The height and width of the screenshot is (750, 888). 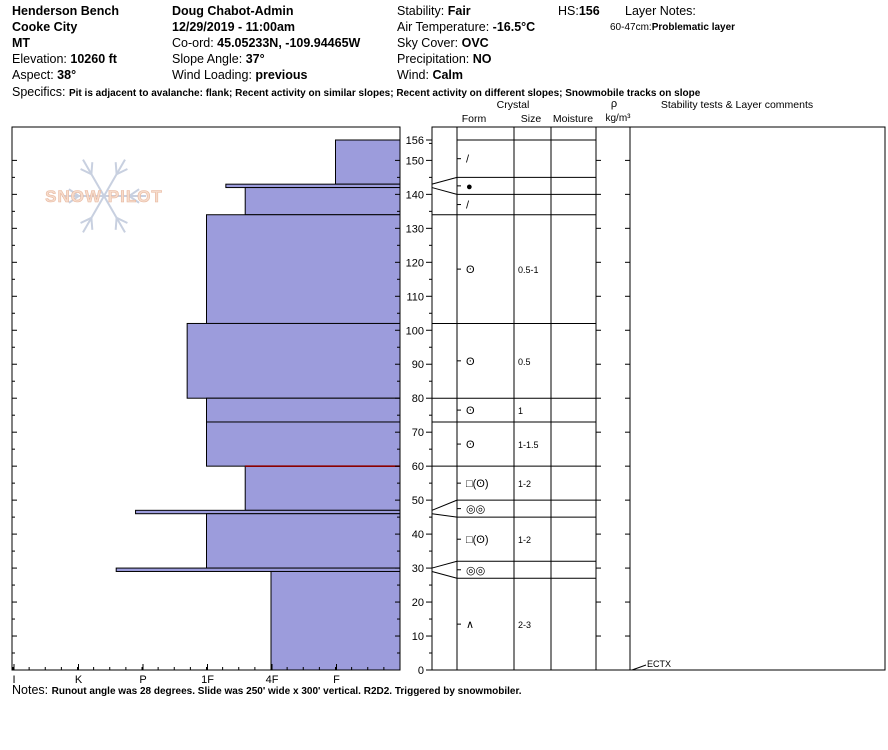 I want to click on height-tick-label: 156, so click(x=415, y=141).